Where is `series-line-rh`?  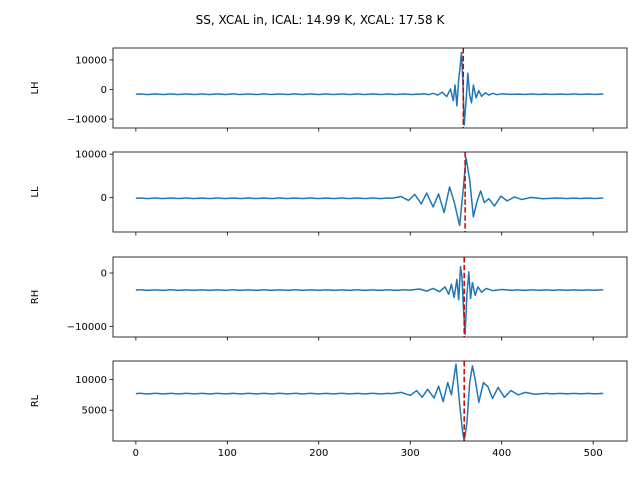 series-line-rh is located at coordinates (369, 300).